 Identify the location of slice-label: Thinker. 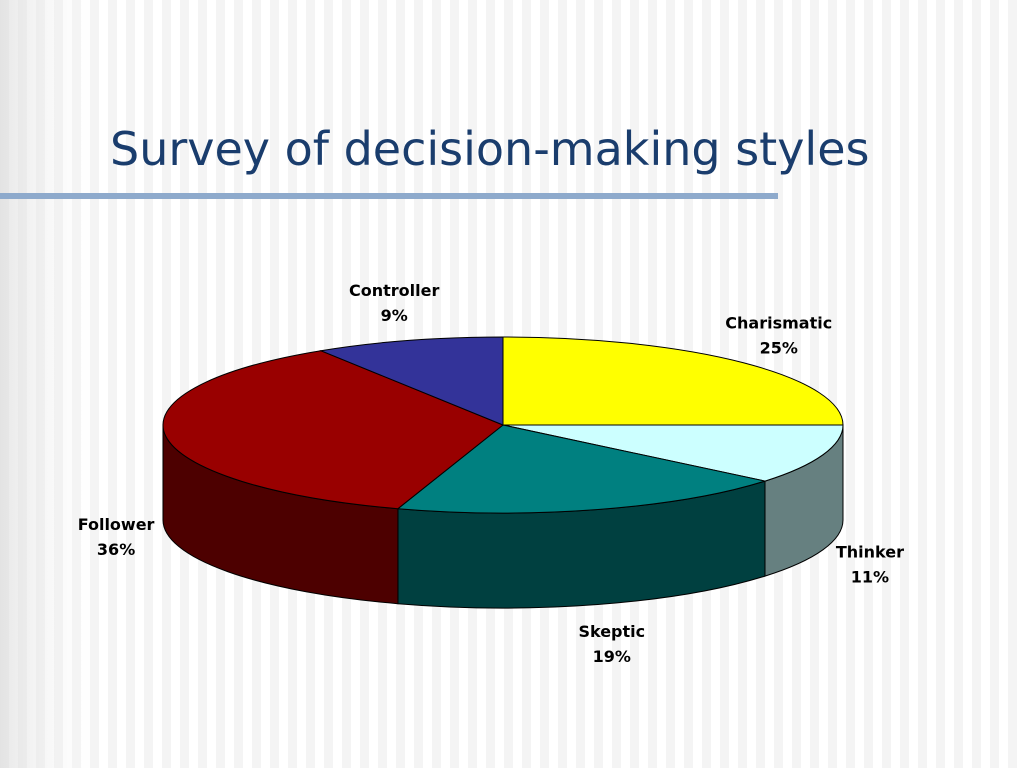
(870, 551).